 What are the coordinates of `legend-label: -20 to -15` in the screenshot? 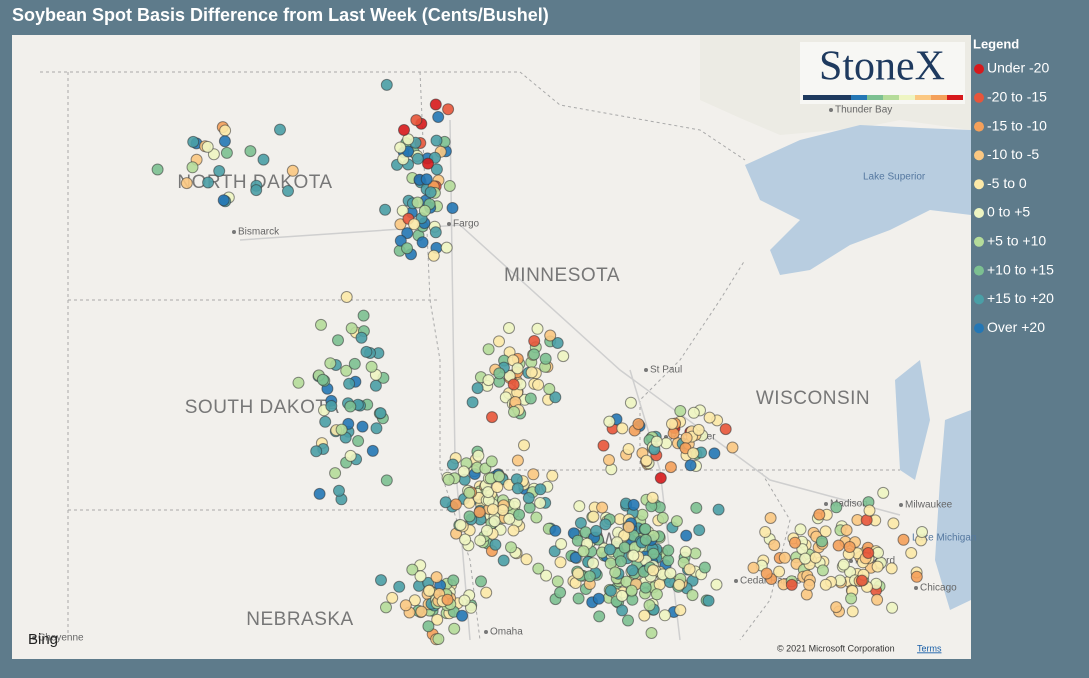 It's located at (1017, 97).